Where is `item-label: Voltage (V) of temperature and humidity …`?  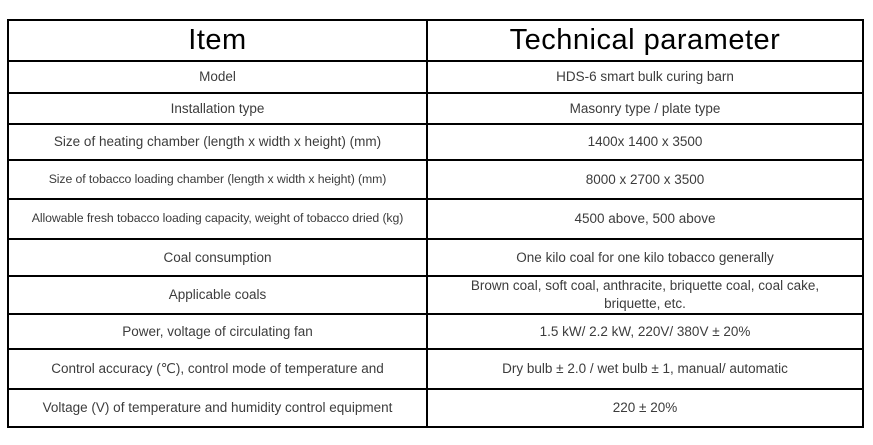 item-label: Voltage (V) of temperature and humidity … is located at coordinates (217, 408).